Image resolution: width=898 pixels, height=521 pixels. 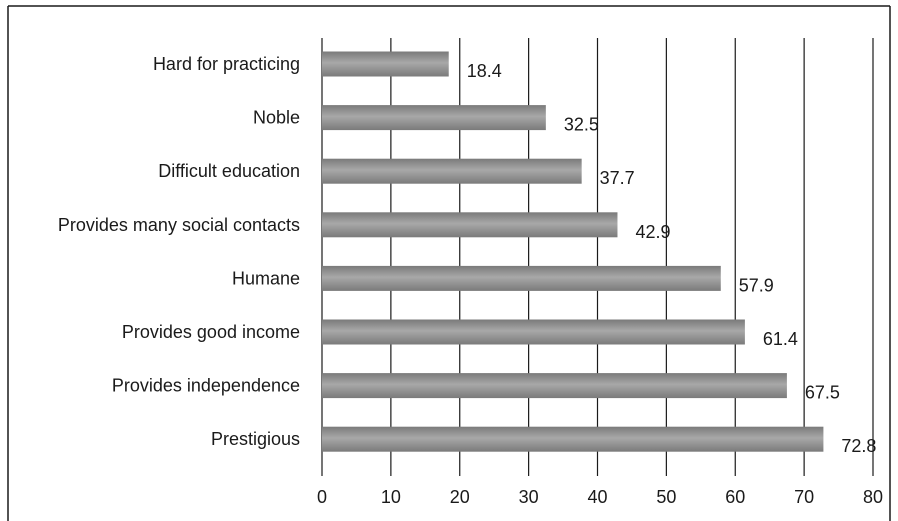 I want to click on x-tick-label: 20, so click(x=460, y=497).